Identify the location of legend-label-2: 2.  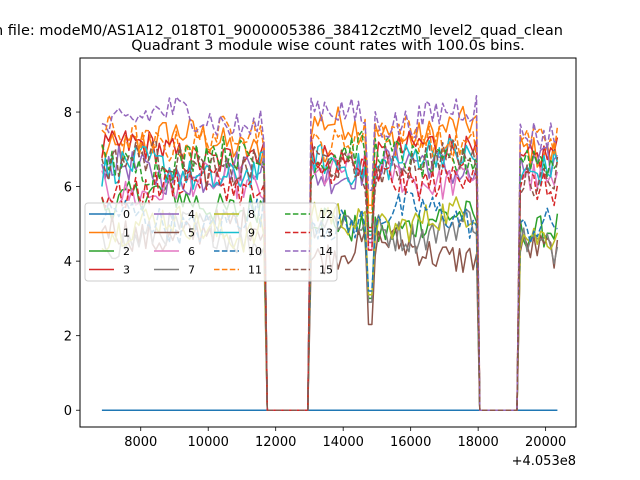
(126, 251).